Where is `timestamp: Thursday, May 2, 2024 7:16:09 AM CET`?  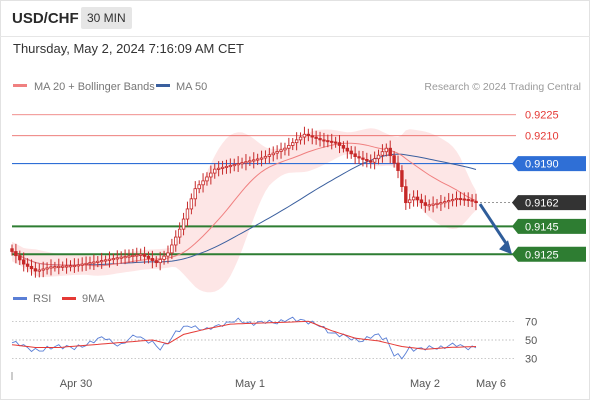 timestamp: Thursday, May 2, 2024 7:16:09 AM CET is located at coordinates (128, 48).